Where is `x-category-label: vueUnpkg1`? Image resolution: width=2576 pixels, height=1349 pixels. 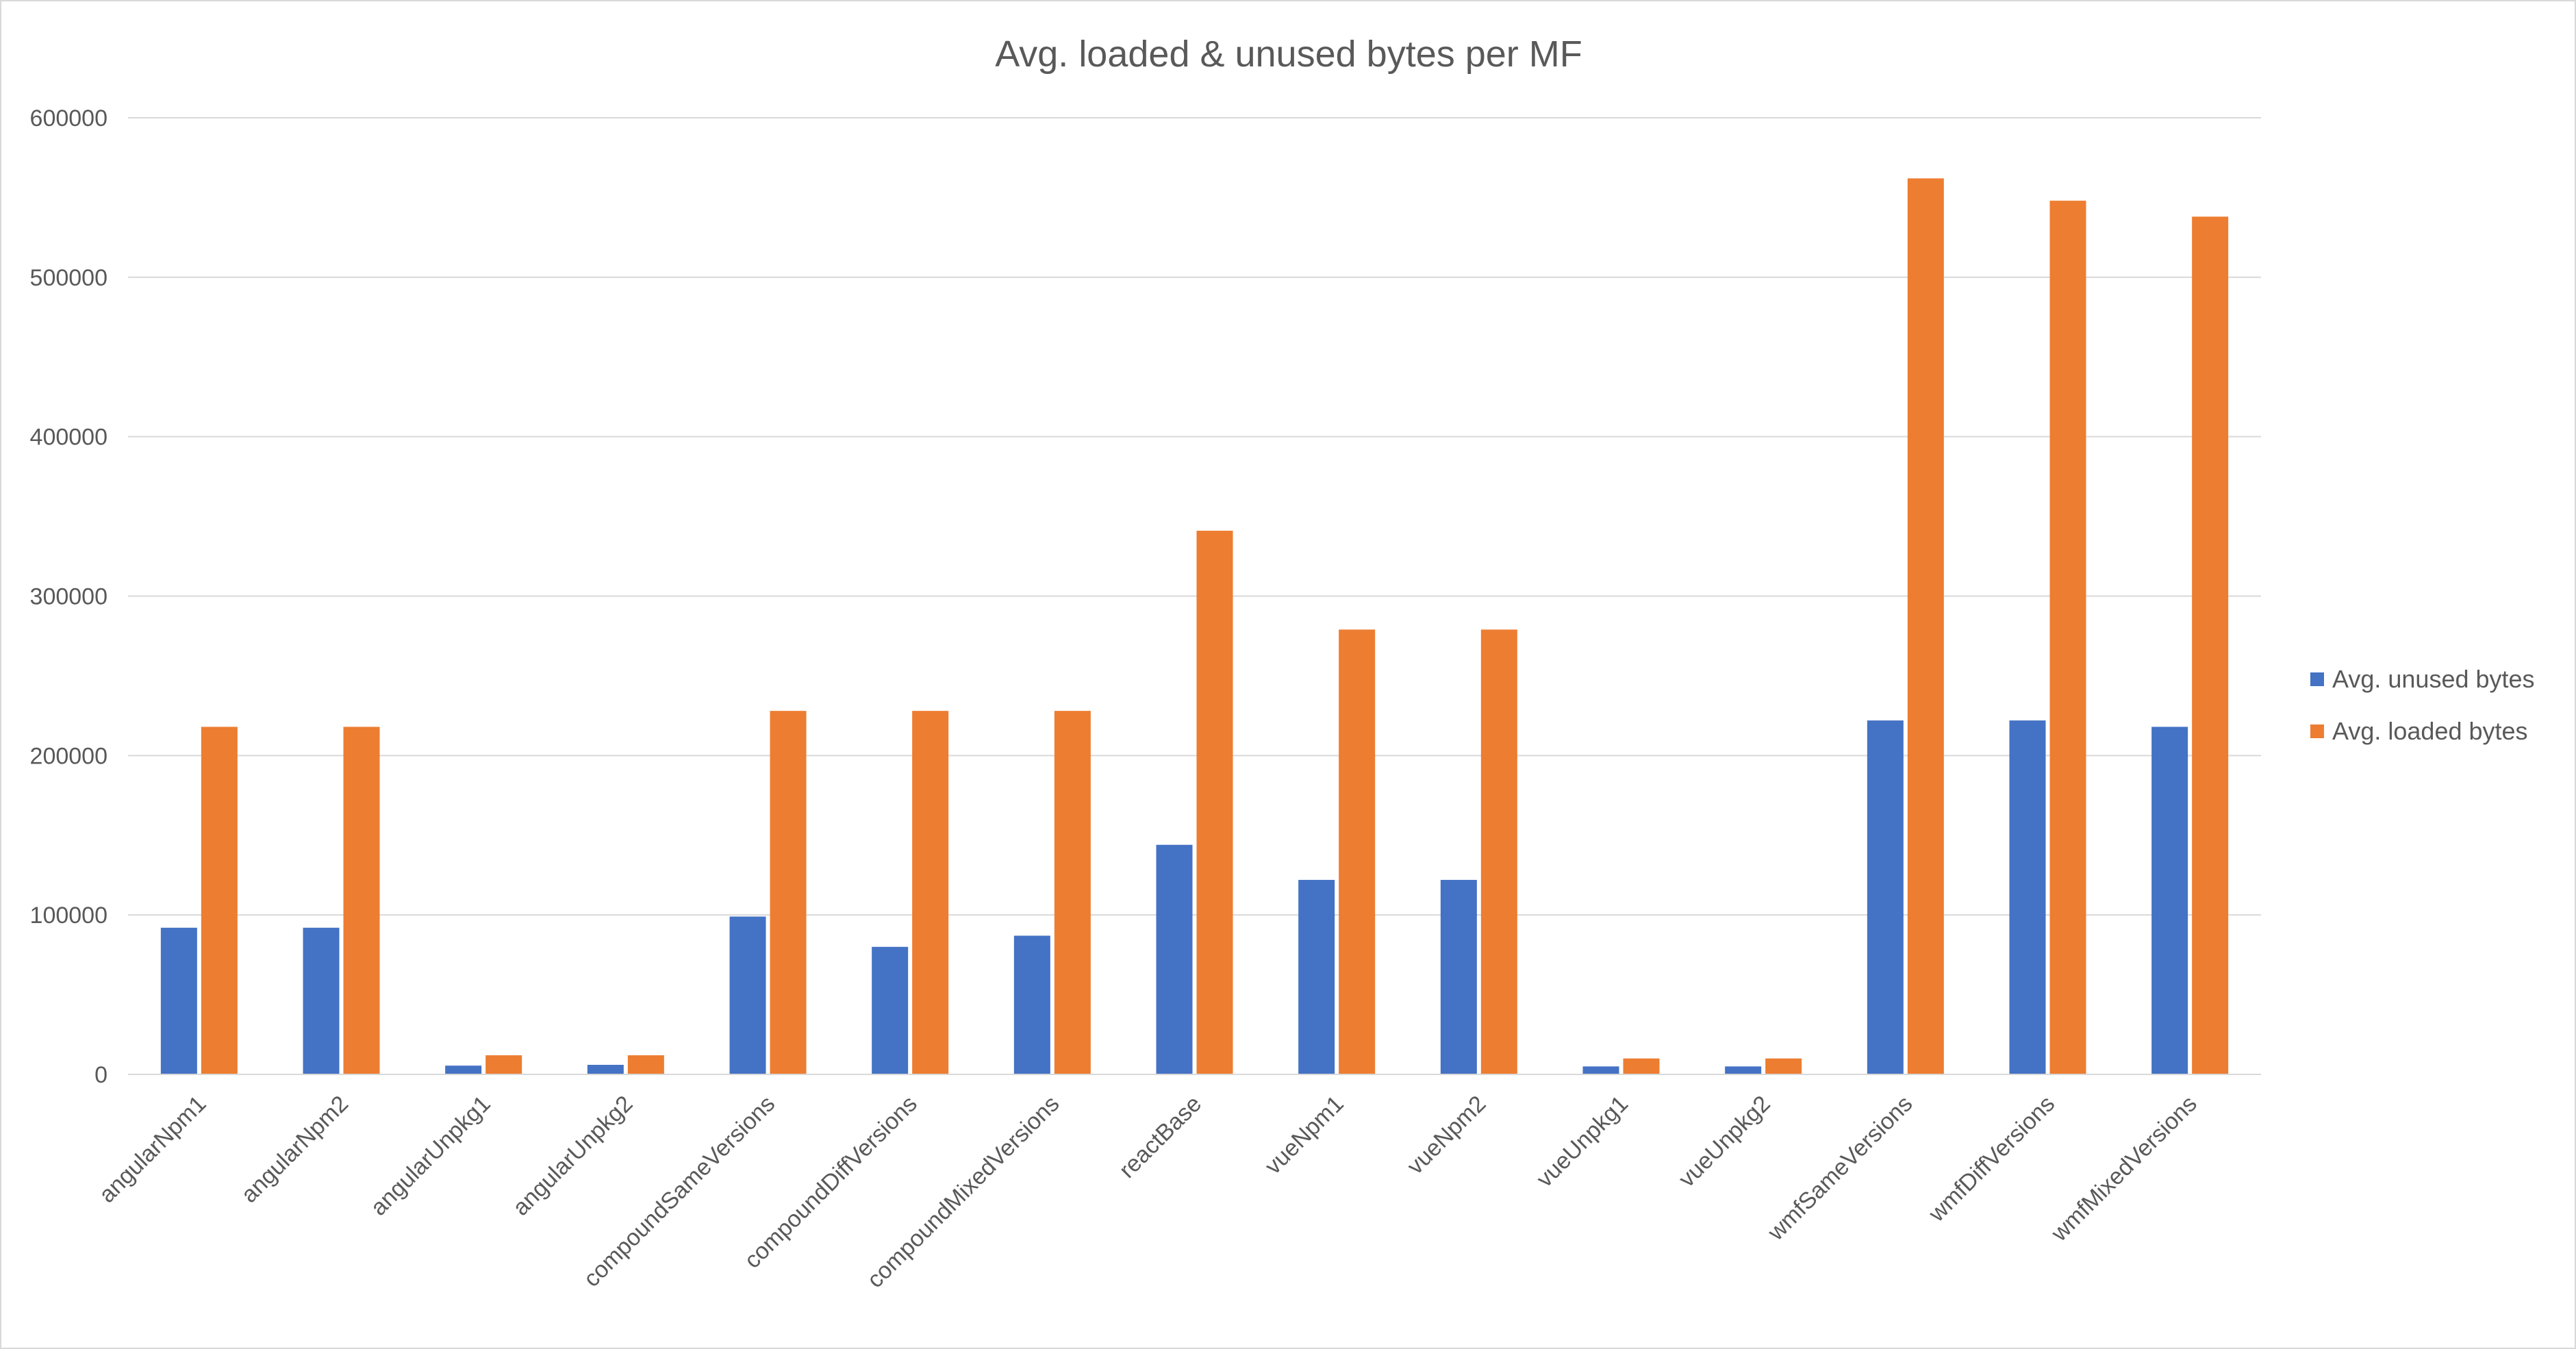 x-category-label: vueUnpkg1 is located at coordinates (1583, 1142).